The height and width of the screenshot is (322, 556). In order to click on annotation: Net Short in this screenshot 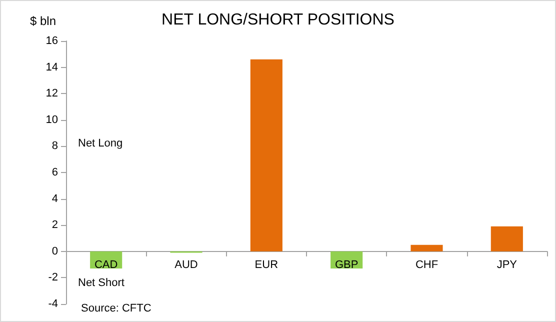, I will do `click(101, 283)`.